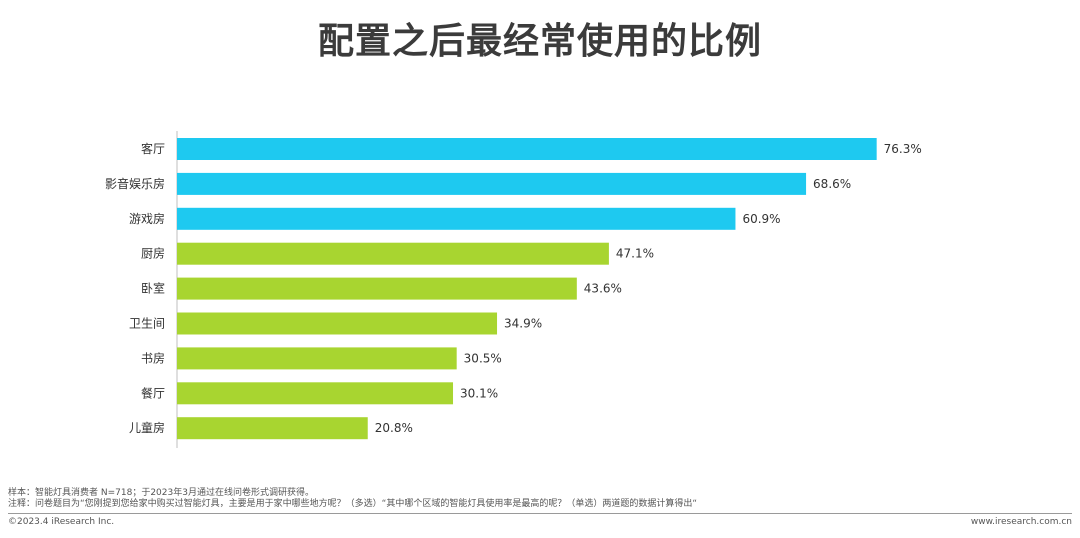 The height and width of the screenshot is (538, 1080). What do you see at coordinates (161, 493) in the screenshot?
I see `sample-note: 样本：智能灯具消费者 N=718；于2023年3月通过在线问卷形式调研获得。` at bounding box center [161, 493].